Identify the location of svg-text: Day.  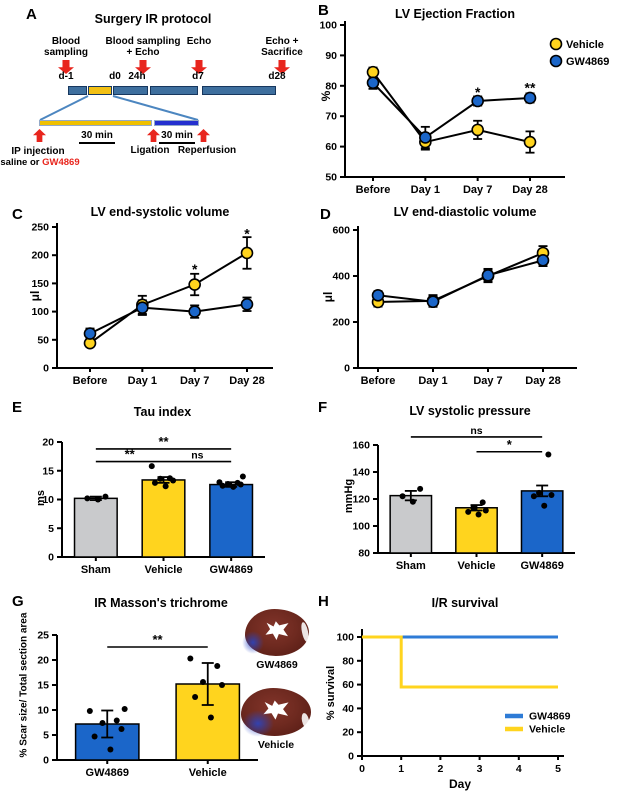
(460, 784).